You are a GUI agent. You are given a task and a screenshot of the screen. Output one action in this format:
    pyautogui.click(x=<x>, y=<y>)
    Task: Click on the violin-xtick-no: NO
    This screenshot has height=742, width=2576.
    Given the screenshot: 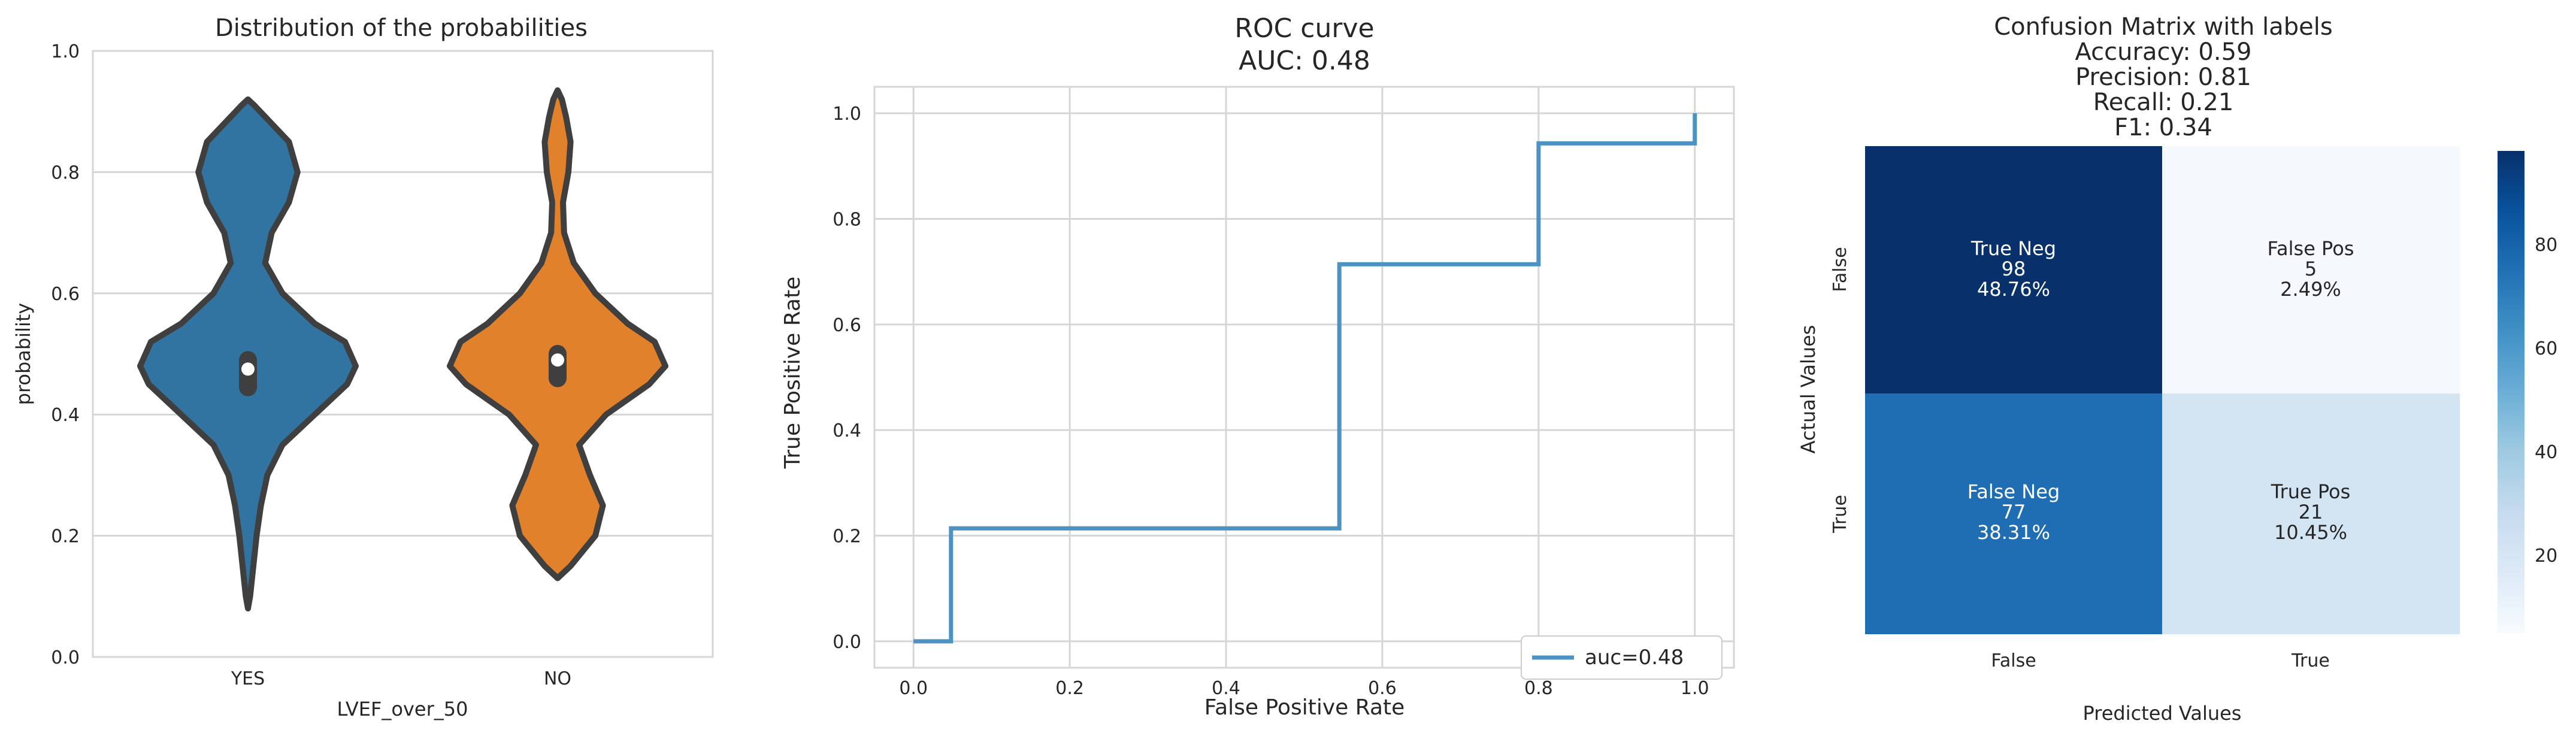 What is the action you would take?
    pyautogui.click(x=557, y=678)
    